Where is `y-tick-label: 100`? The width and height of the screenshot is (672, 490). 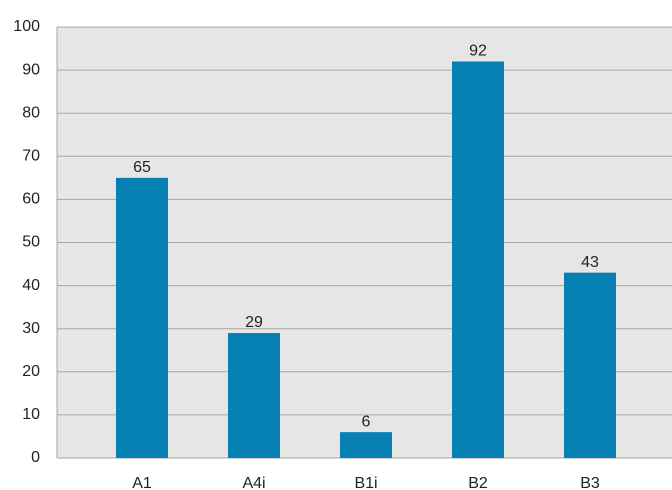 y-tick-label: 100 is located at coordinates (26, 26).